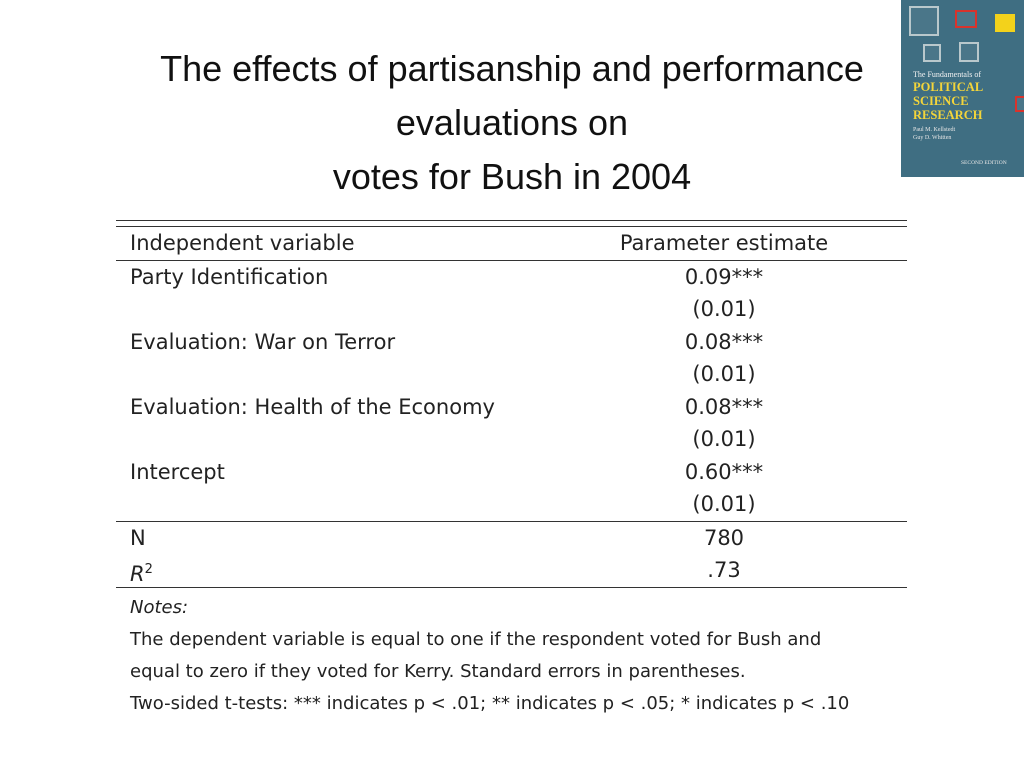 The image size is (1024, 768). What do you see at coordinates (511, 243) in the screenshot?
I see `table-header-row: Independent variable Parameter estimate` at bounding box center [511, 243].